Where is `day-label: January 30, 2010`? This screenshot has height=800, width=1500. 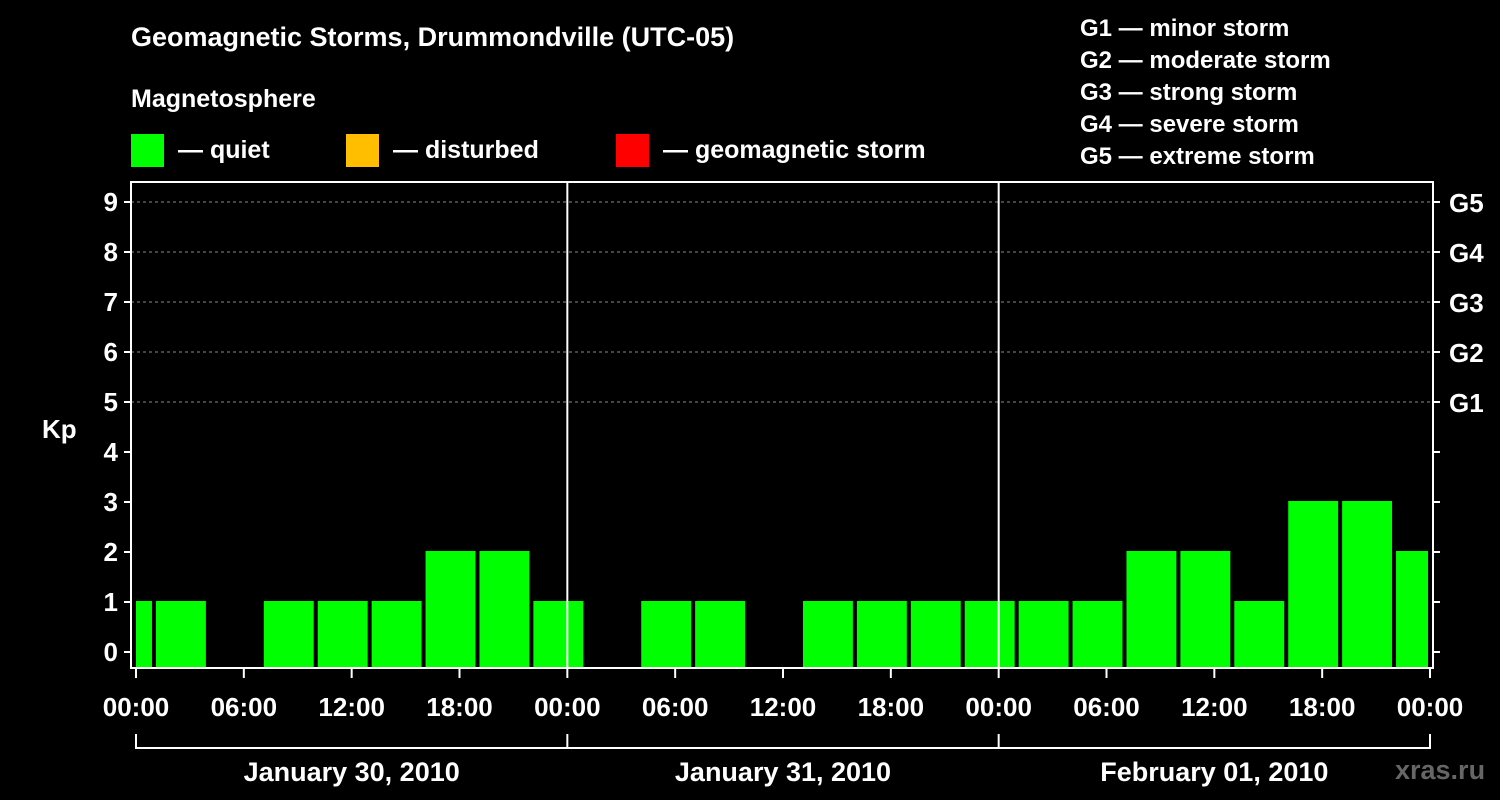
day-label: January 30, 2010 is located at coordinates (352, 772).